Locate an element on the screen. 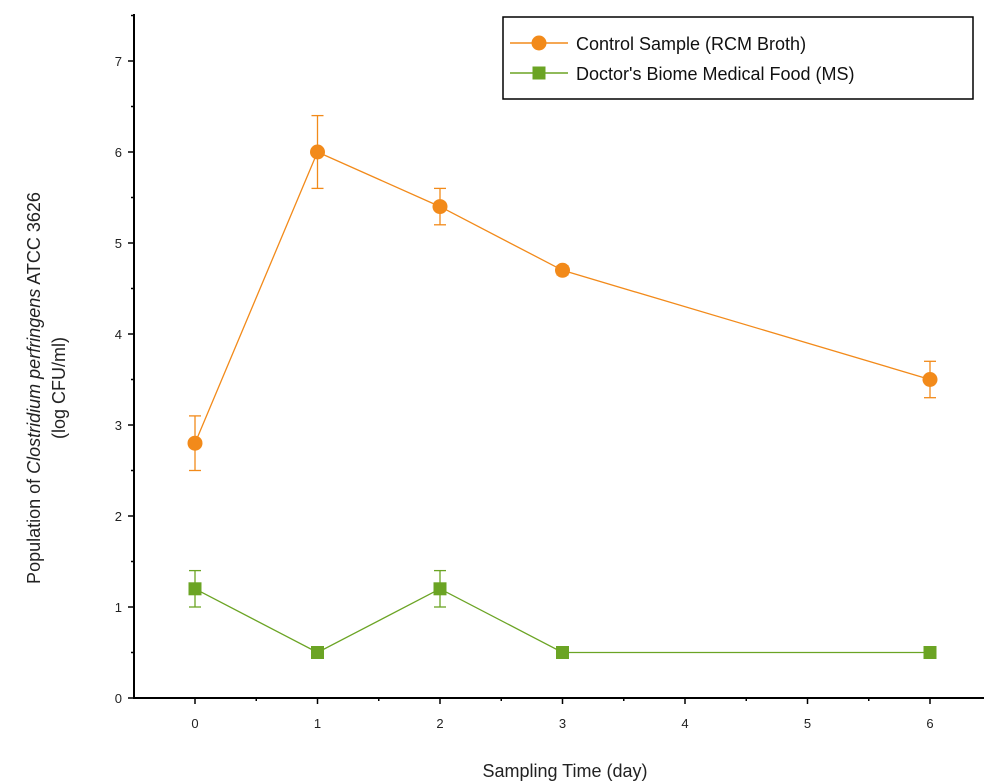 The height and width of the screenshot is (782, 984). legend-item: Doctor's Biome Medical Food (MS) is located at coordinates (682, 74).